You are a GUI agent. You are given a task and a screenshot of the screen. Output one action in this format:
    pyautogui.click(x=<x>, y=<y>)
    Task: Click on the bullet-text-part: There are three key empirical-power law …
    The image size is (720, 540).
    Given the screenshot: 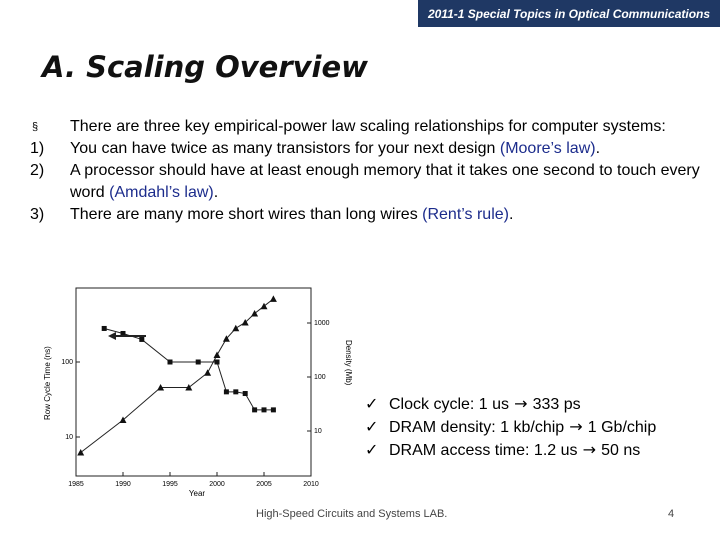 What is the action you would take?
    pyautogui.click(x=368, y=126)
    